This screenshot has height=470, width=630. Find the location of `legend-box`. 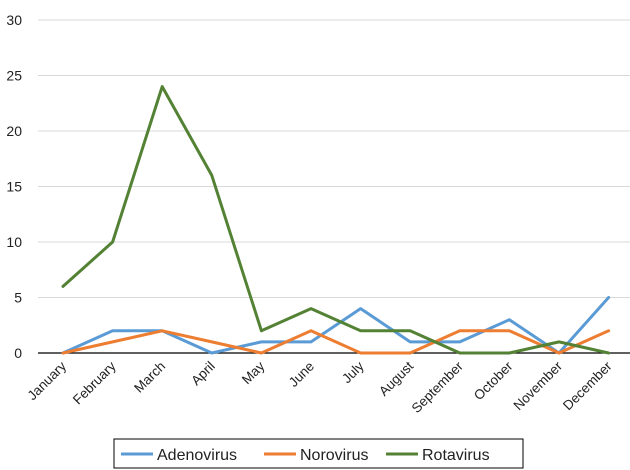

legend-box is located at coordinates (318, 453).